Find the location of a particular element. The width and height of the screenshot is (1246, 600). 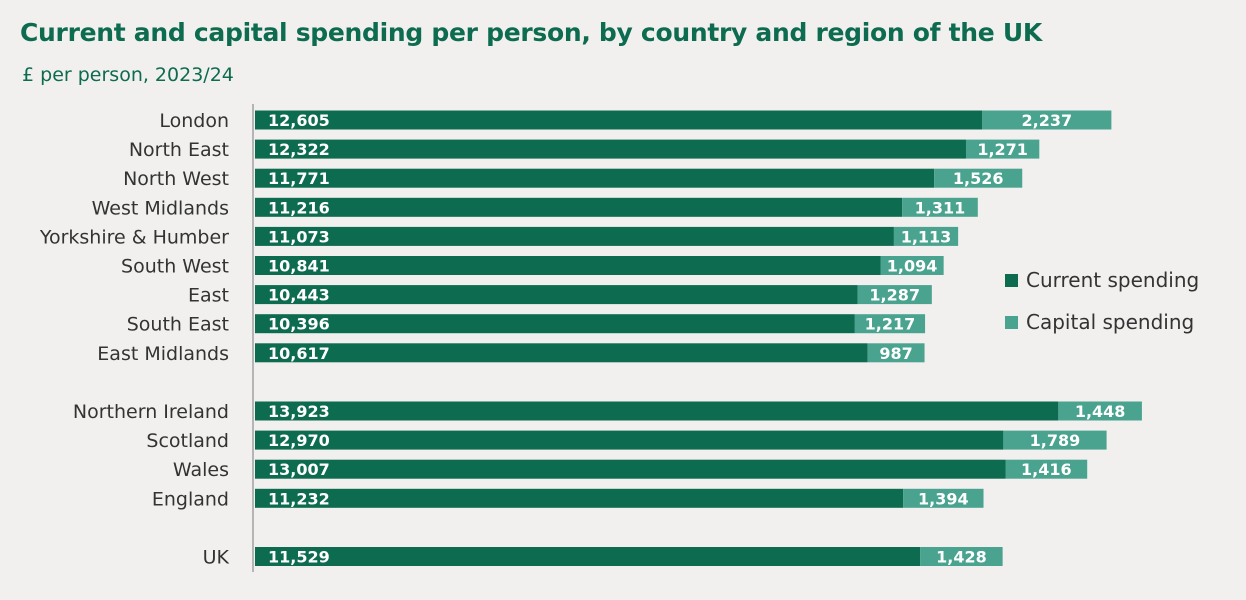

data-label-current: 11,771 is located at coordinates (299, 178).